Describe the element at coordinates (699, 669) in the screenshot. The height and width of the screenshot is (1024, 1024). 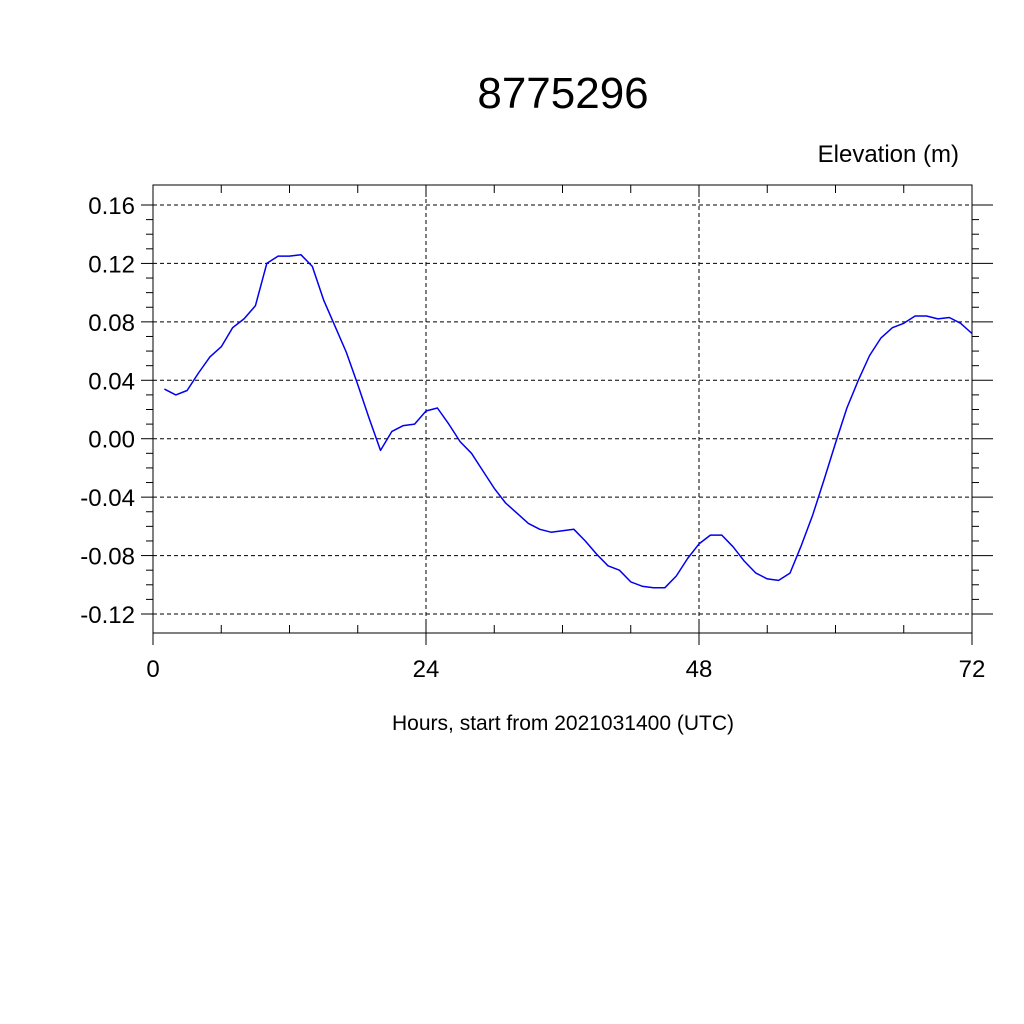
I see `x-tick-label: 48` at that location.